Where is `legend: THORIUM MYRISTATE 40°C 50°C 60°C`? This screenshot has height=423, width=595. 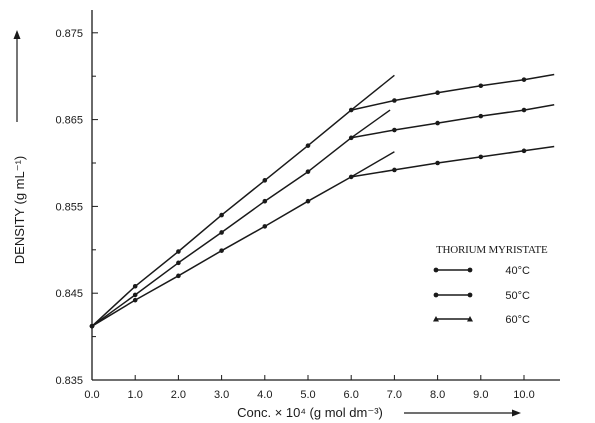
legend: THORIUM MYRISTATE 40°C 50°C 60°C is located at coordinates (490, 285).